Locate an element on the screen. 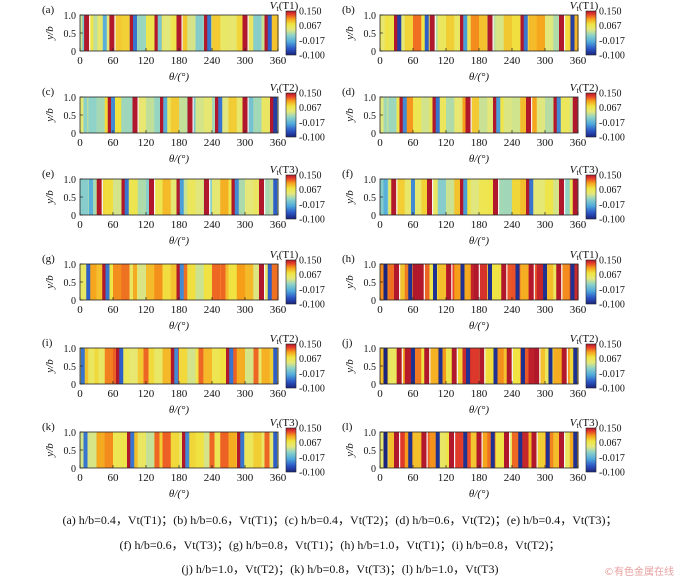  colorbar-tick-label: 0.067 is located at coordinates (610, 359).